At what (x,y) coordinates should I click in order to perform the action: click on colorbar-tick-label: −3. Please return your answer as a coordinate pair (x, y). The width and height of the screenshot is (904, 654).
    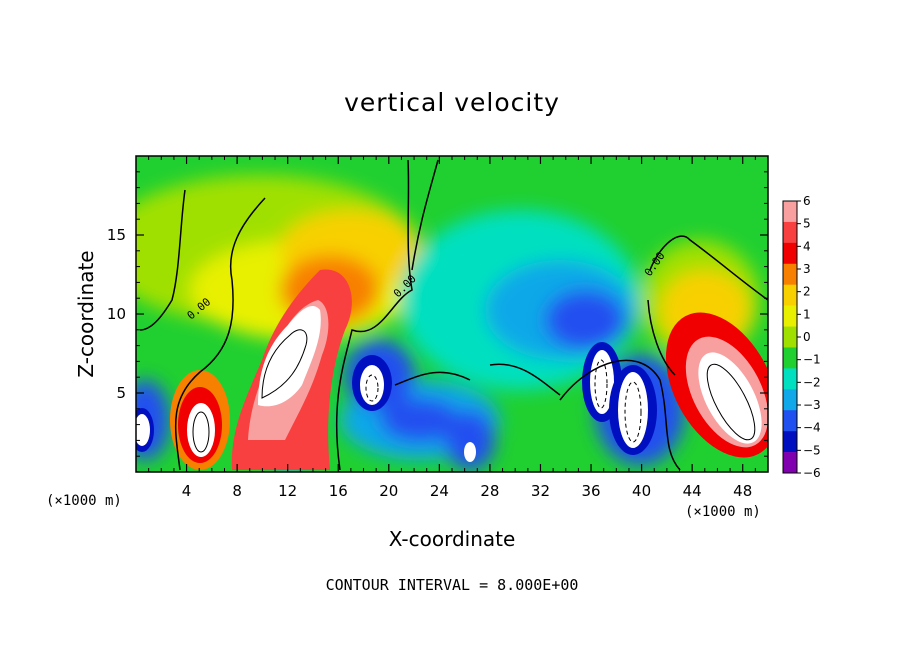
    Looking at the image, I should click on (812, 405).